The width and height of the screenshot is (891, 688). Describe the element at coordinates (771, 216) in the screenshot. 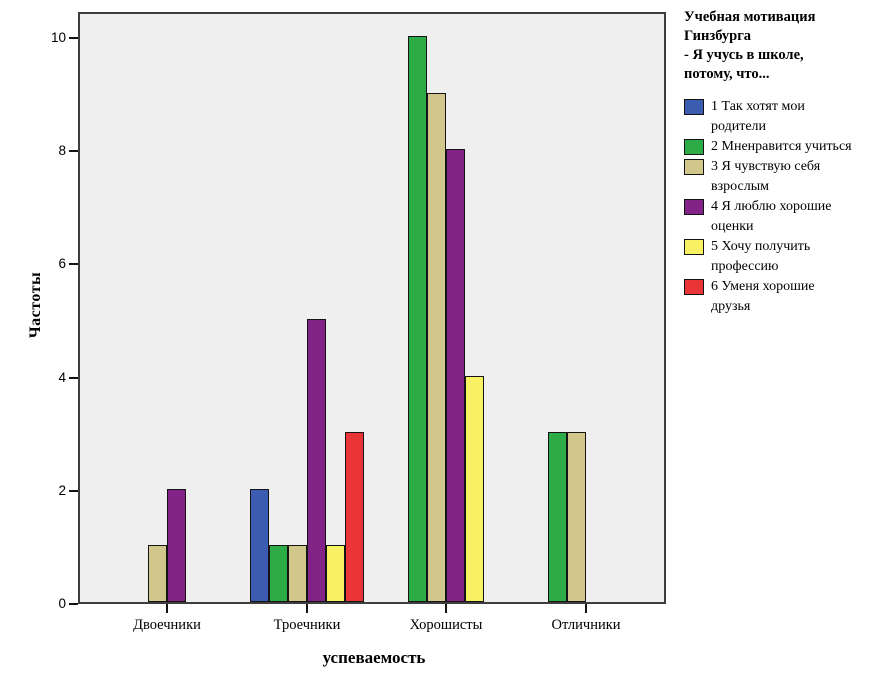

I see `legend-item-label: 4 Я люблю хорошие оценки` at that location.